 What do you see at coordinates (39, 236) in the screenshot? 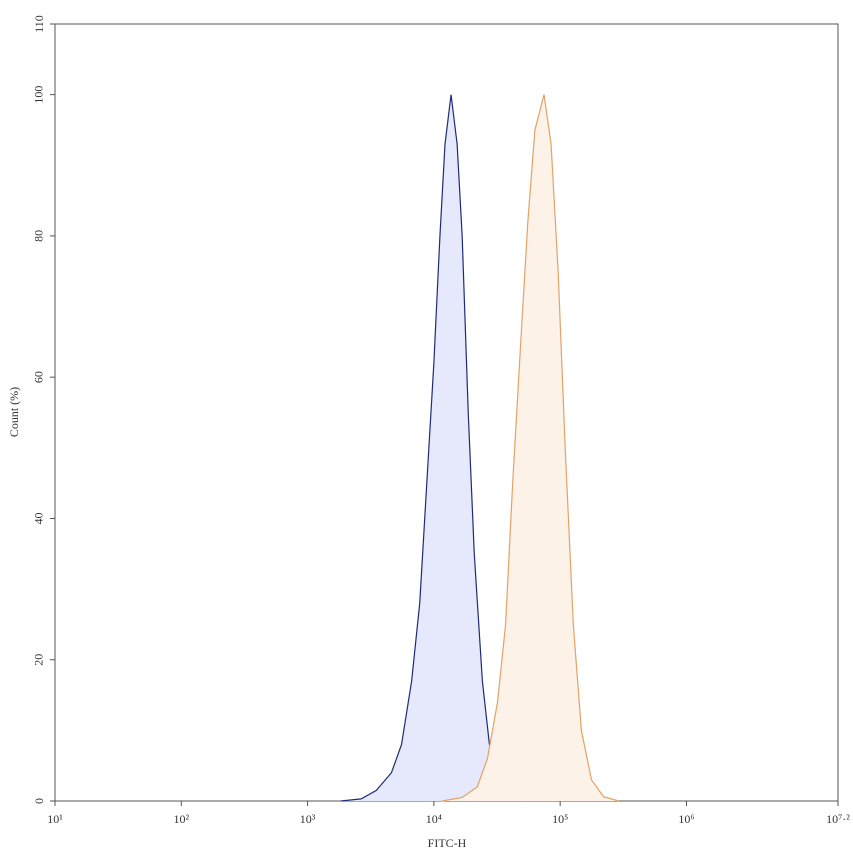
I see `y-tick-label: 80` at bounding box center [39, 236].